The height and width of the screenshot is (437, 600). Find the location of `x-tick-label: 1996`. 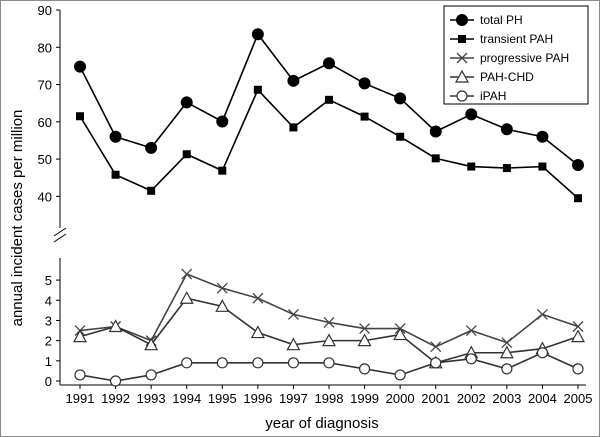

x-tick-label: 1996 is located at coordinates (257, 398).